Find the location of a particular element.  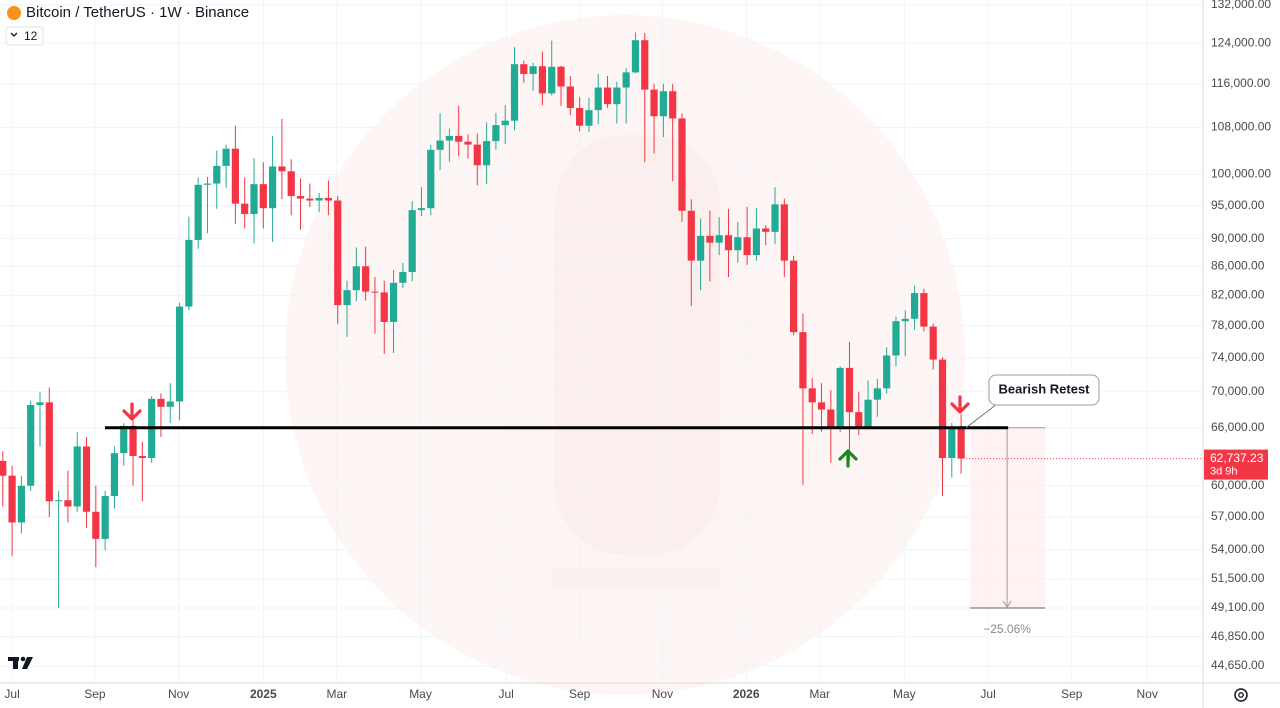

callout-pointer is located at coordinates (981, 416).